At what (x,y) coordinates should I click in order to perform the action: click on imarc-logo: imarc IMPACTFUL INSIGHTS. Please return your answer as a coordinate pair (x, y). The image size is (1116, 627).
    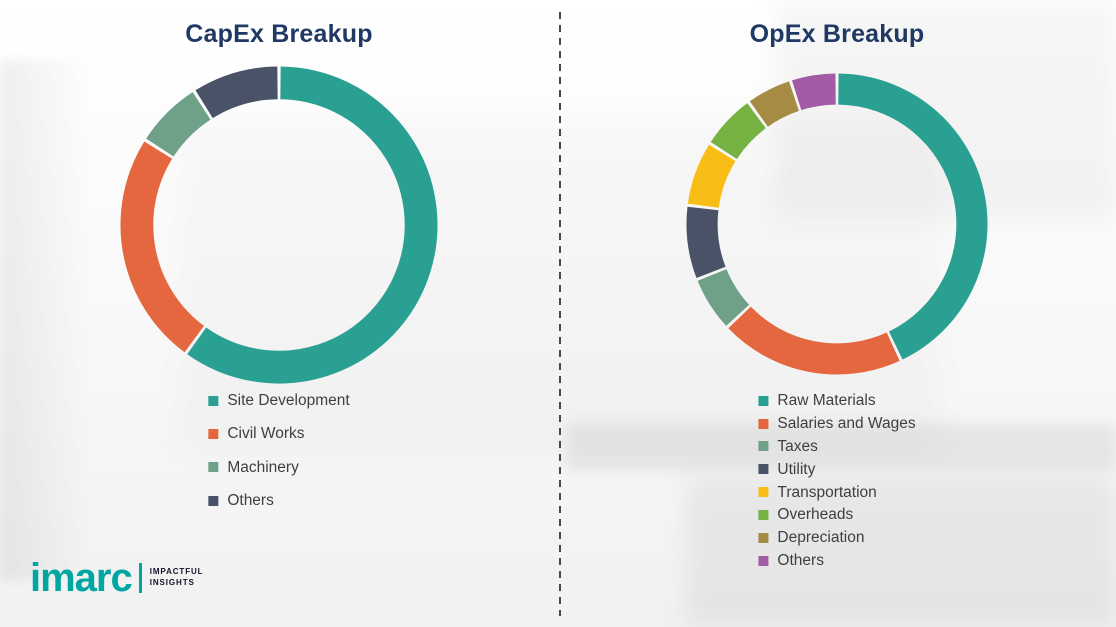
    Looking at the image, I should click on (117, 578).